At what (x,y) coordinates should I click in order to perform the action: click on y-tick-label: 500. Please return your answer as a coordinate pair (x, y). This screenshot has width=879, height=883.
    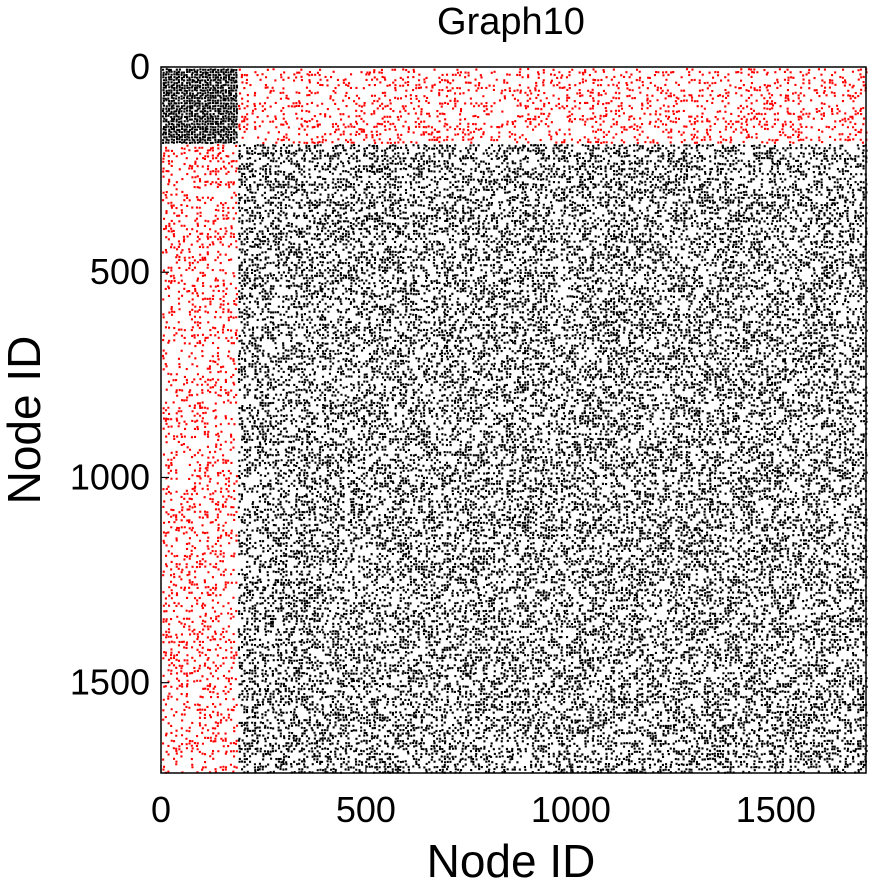
    Looking at the image, I should click on (120, 271).